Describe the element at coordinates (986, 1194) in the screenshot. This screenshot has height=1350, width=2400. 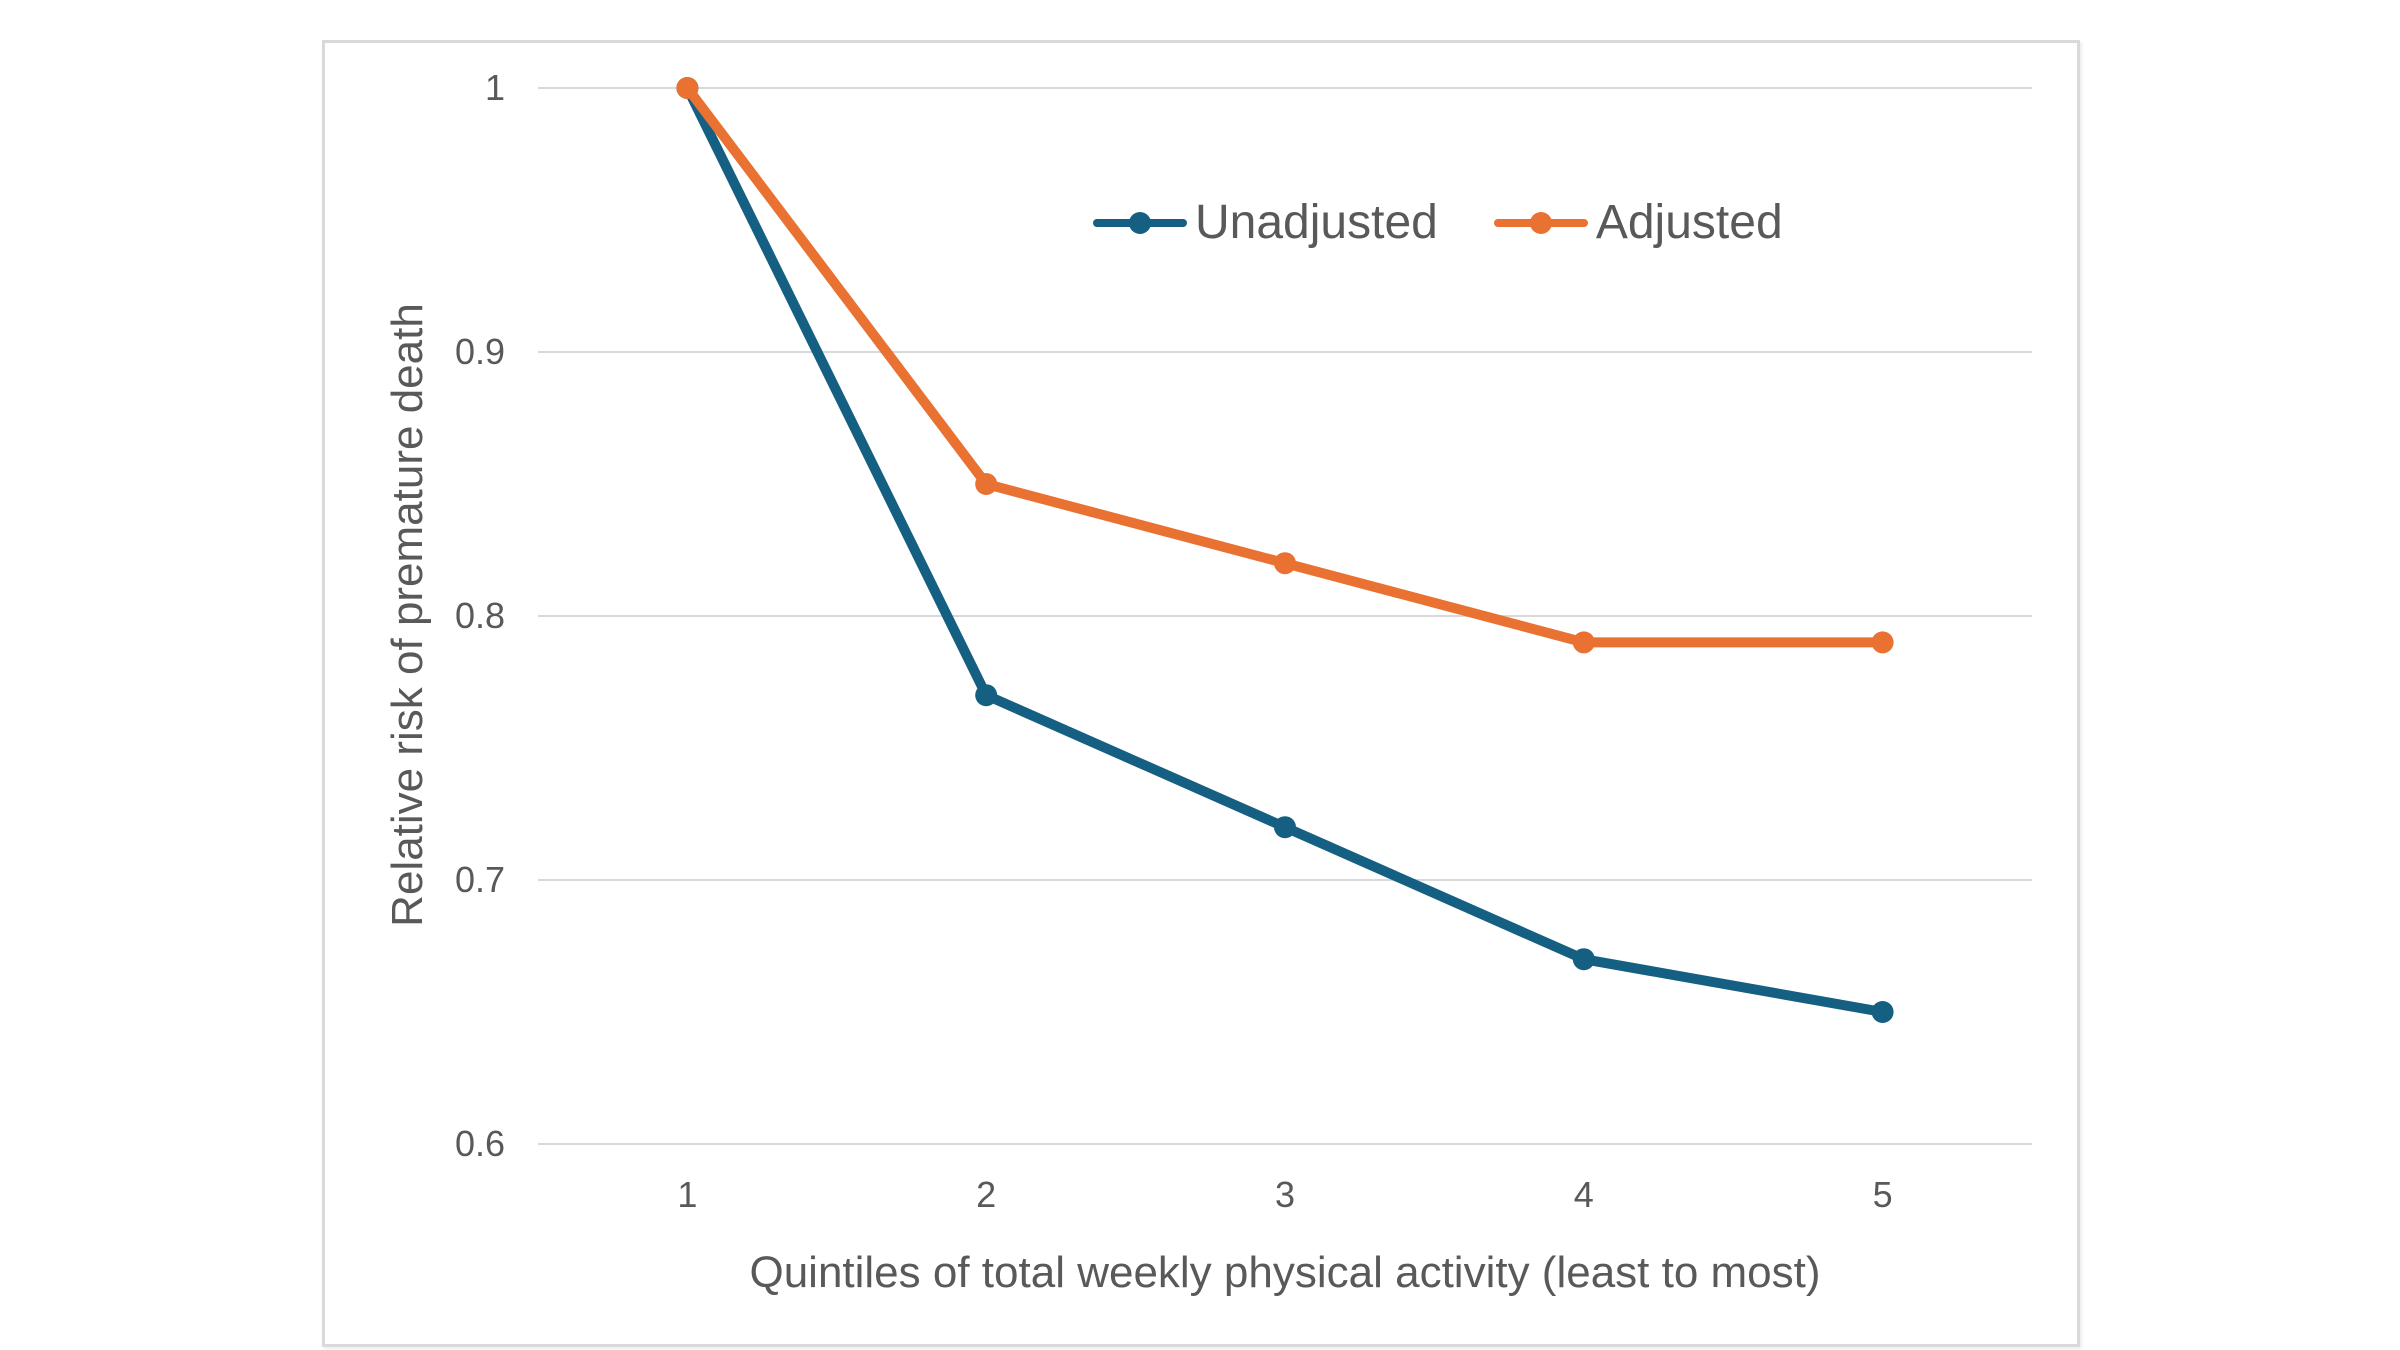
I see `x-tick-label: 2` at that location.